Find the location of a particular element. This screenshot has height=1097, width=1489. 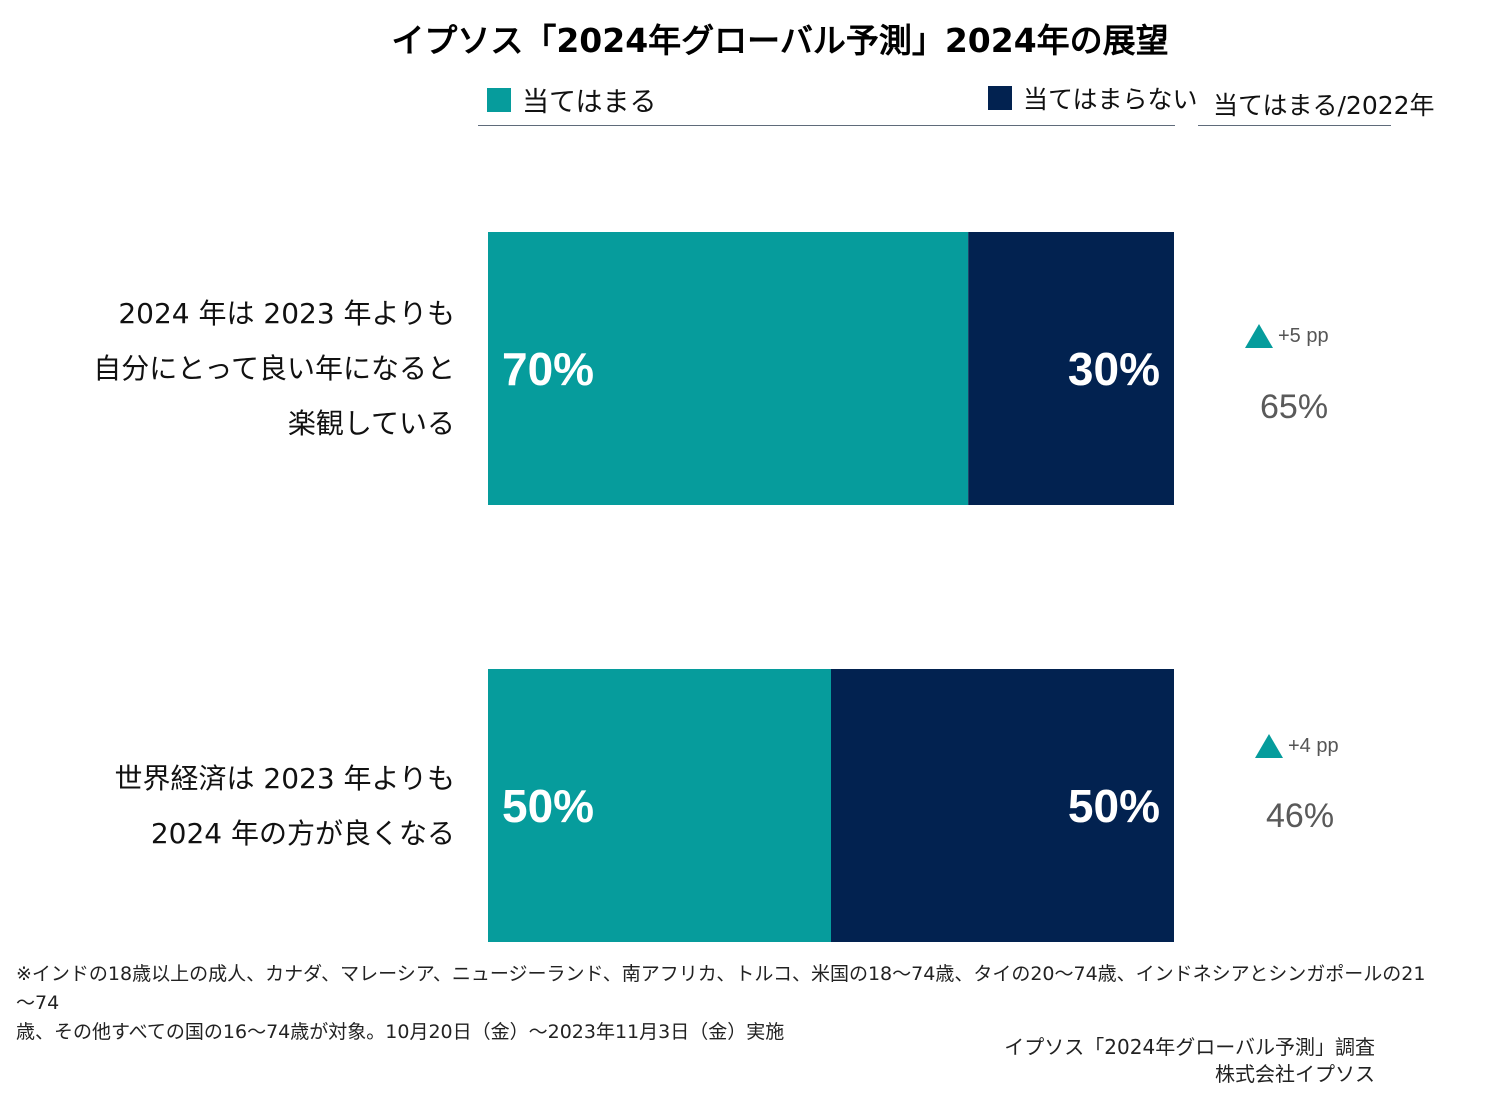

legend-divider is located at coordinates (826, 125).